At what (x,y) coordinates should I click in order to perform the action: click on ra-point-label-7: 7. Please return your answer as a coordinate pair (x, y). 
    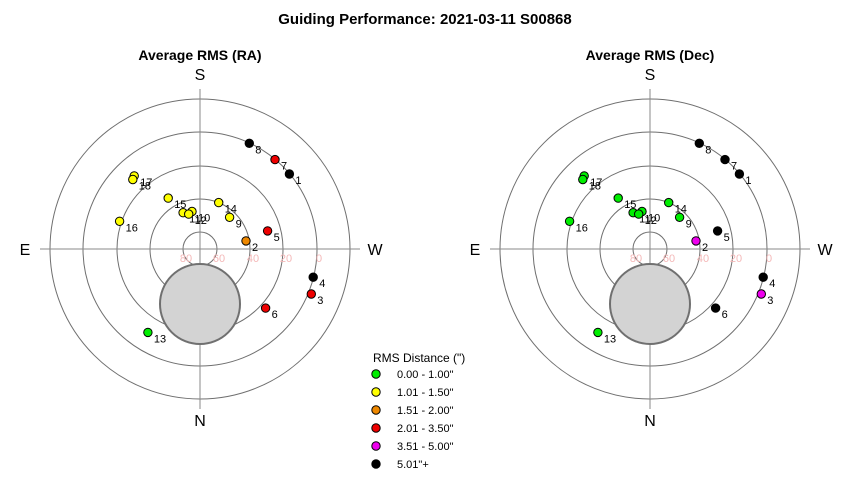
    Looking at the image, I should click on (284, 167).